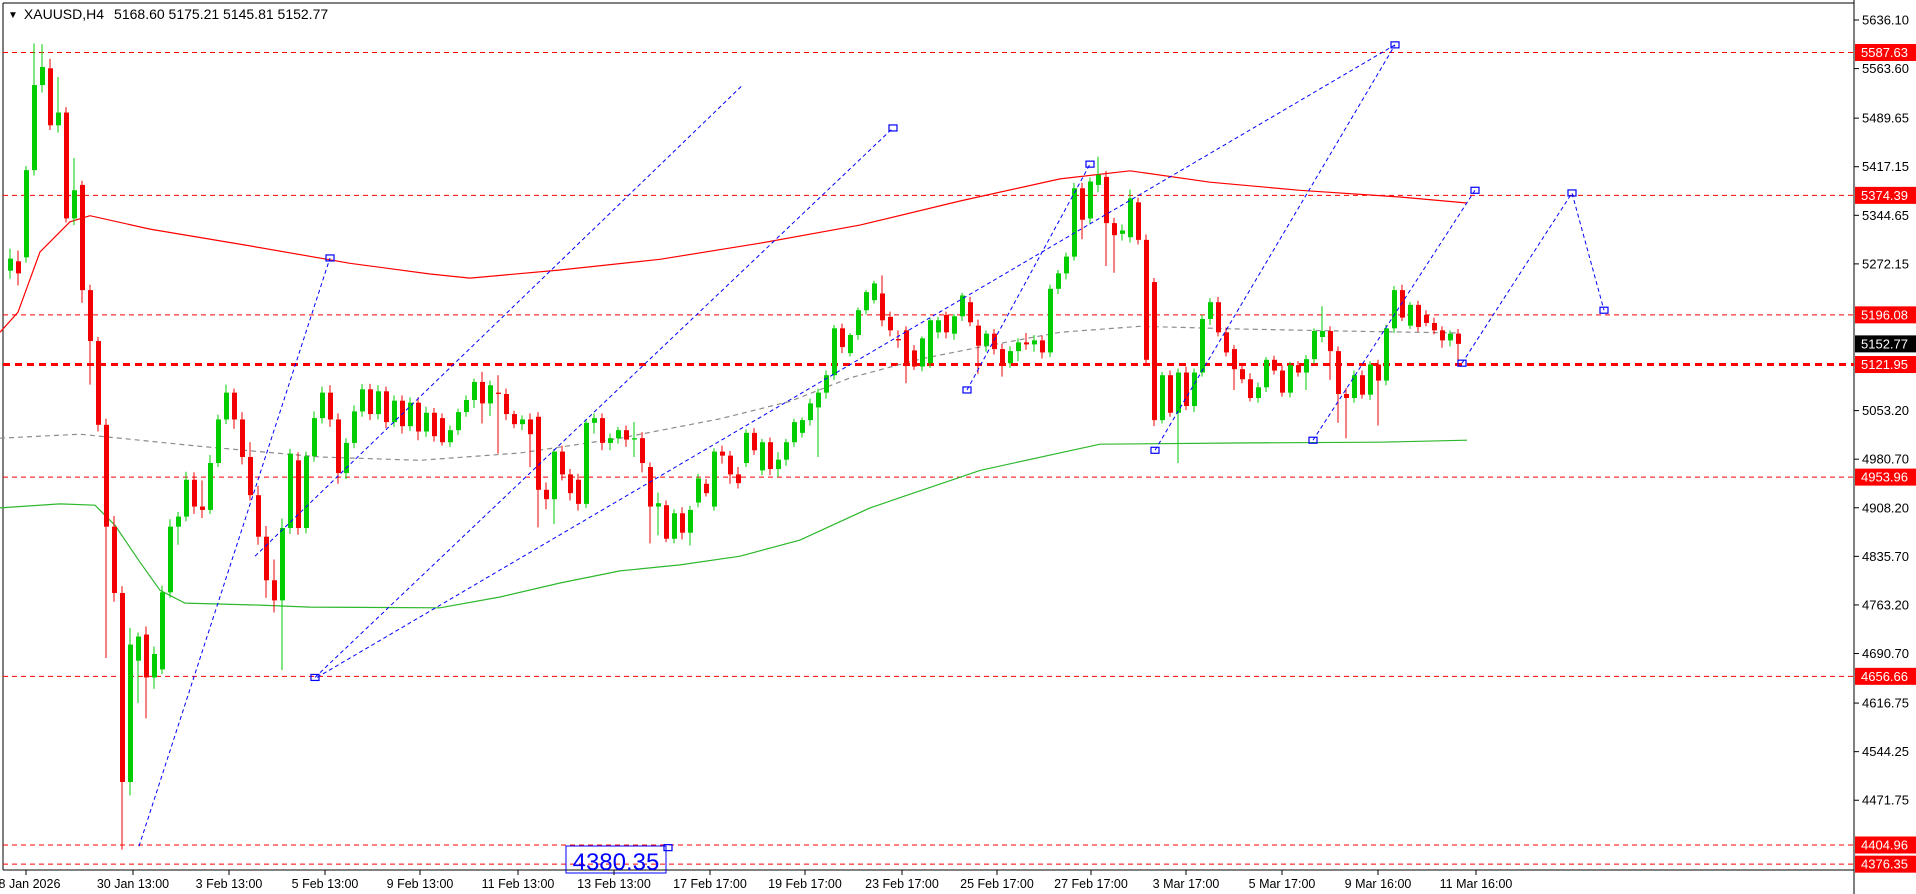 The image size is (1916, 894). I want to click on trendline-short-right, so click(1028, 277).